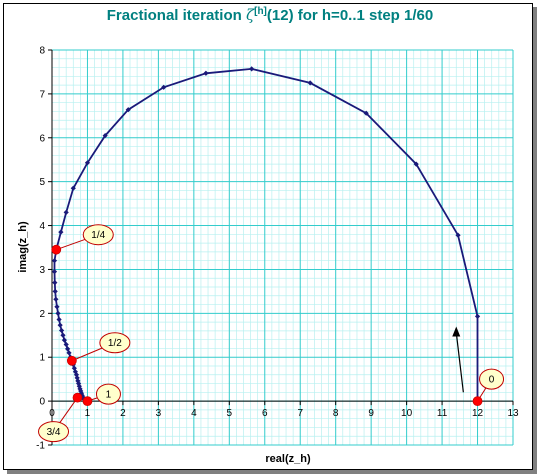 This screenshot has width=540, height=475. I want to click on x-tick-label: 6, so click(265, 413).